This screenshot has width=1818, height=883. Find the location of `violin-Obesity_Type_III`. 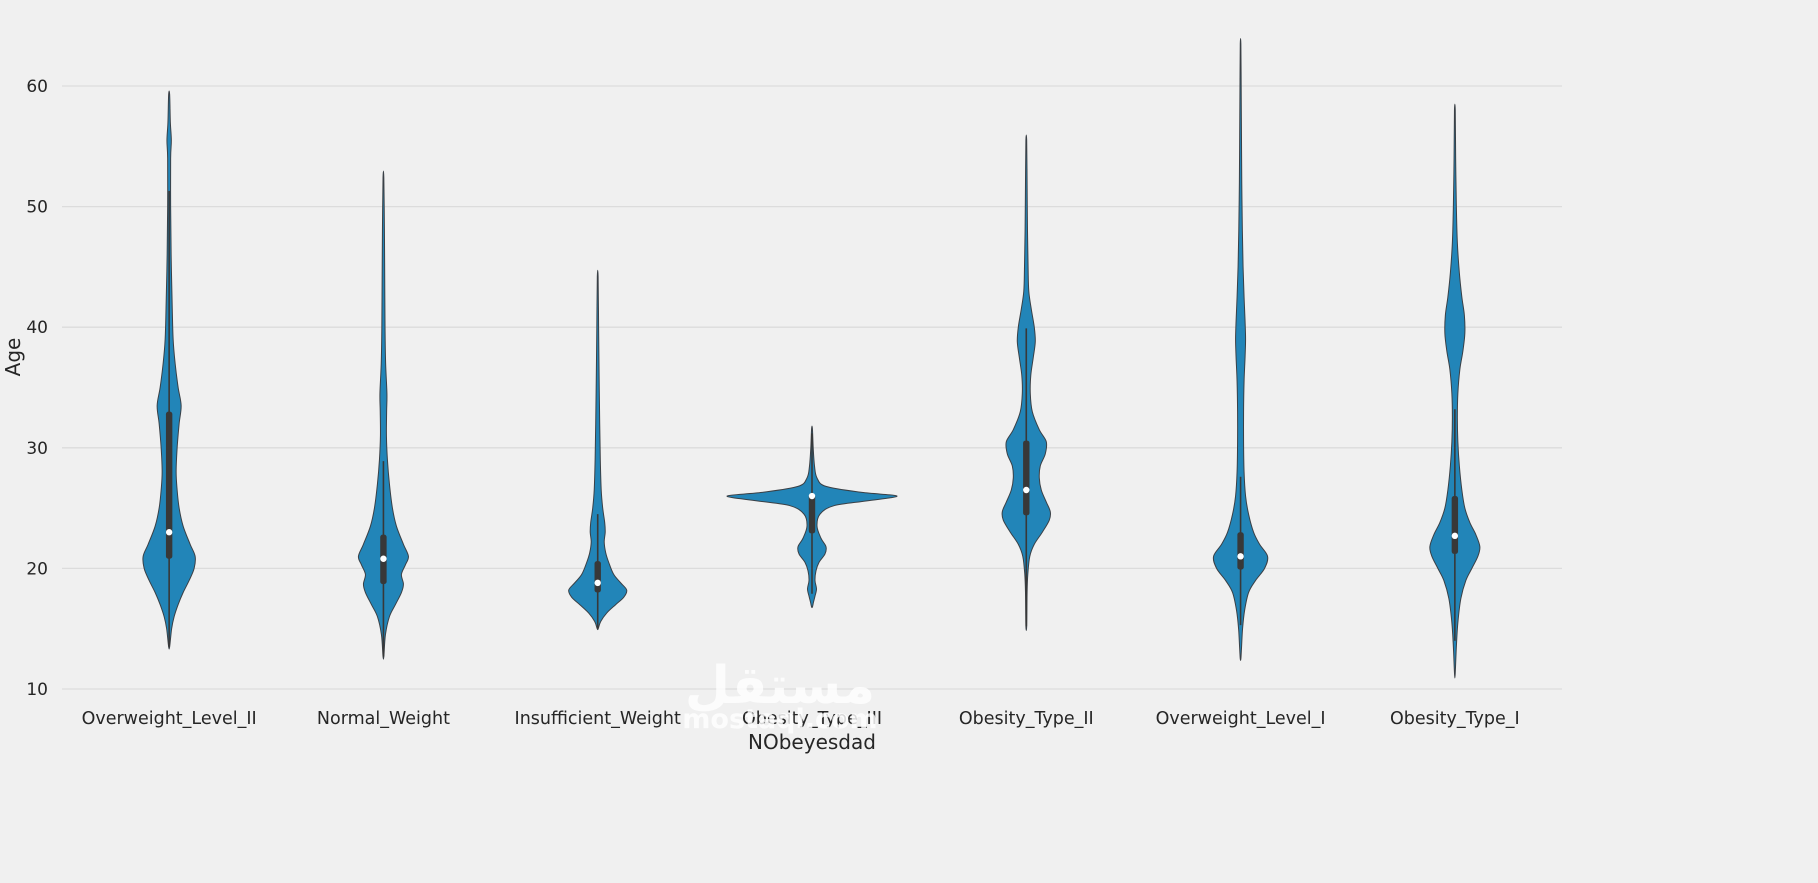

violin-Obesity_Type_III is located at coordinates (812, 517).